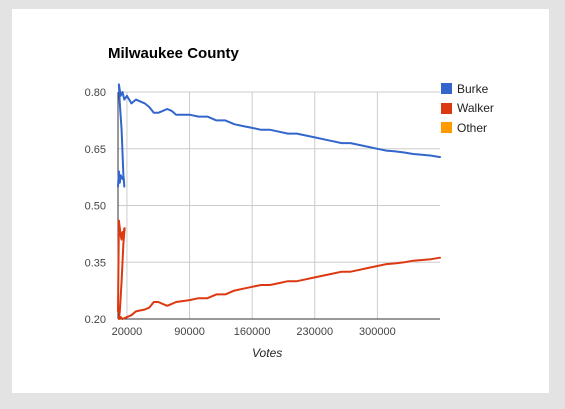  What do you see at coordinates (377, 332) in the screenshot?
I see `x-tick-label: 300000` at bounding box center [377, 332].